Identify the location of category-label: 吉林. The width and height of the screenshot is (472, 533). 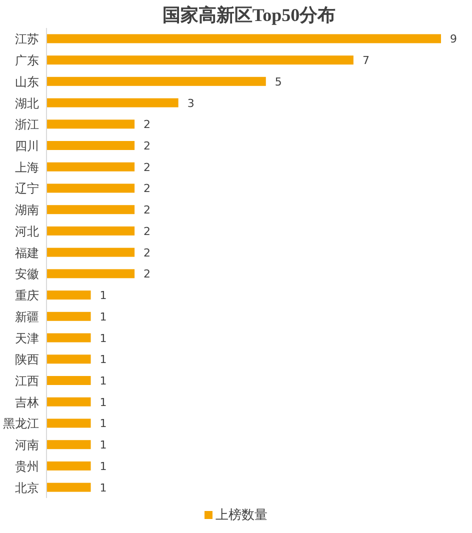
(27, 402).